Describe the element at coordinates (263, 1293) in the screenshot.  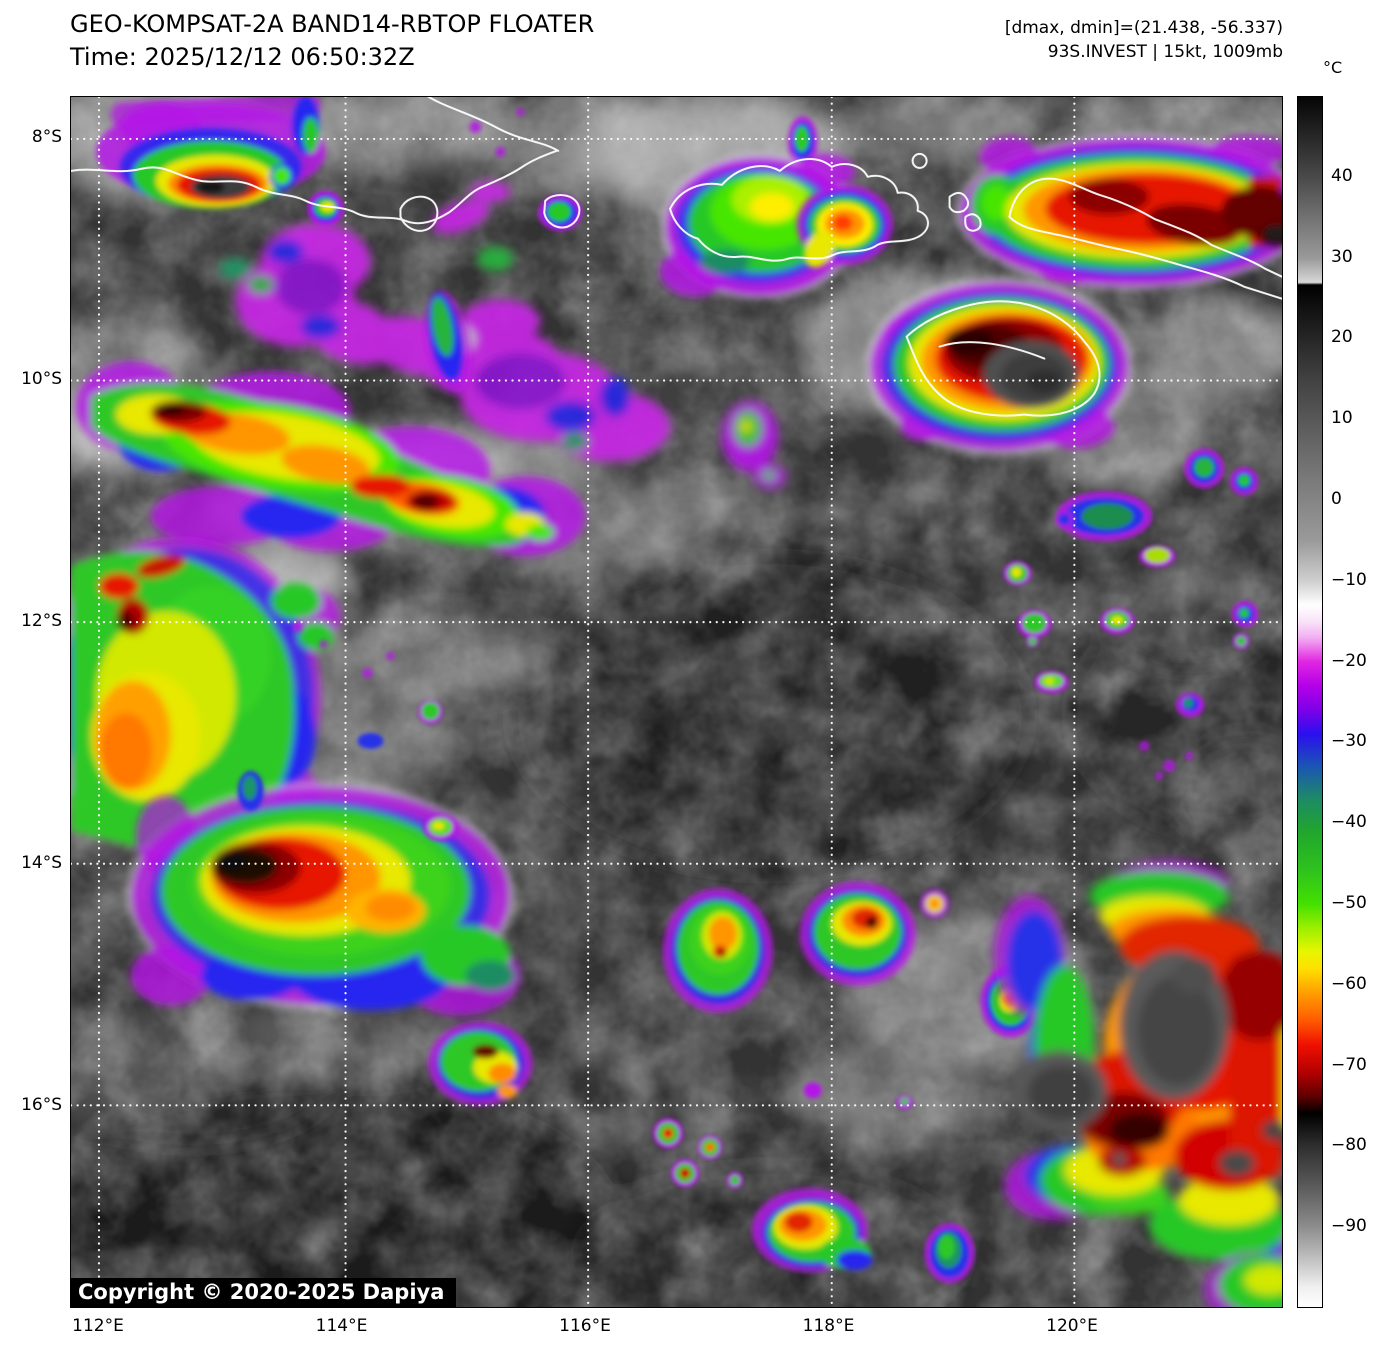
I see `copyright-badge: Copyright © 2020-2025 Dapiya` at that location.